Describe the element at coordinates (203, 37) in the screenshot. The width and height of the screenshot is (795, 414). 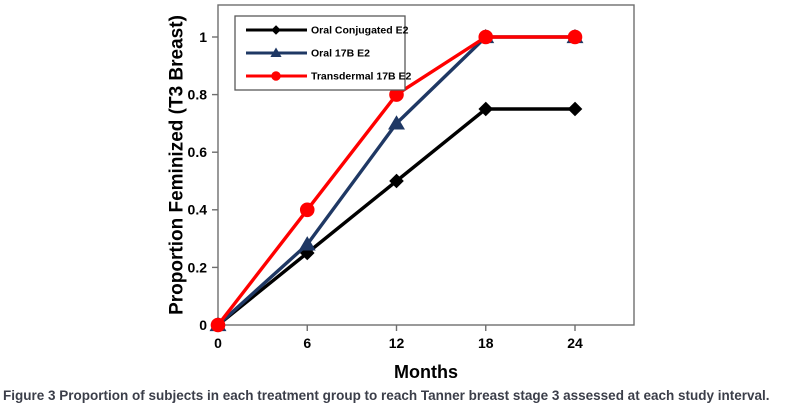
I see `y-tick-label: 1` at that location.